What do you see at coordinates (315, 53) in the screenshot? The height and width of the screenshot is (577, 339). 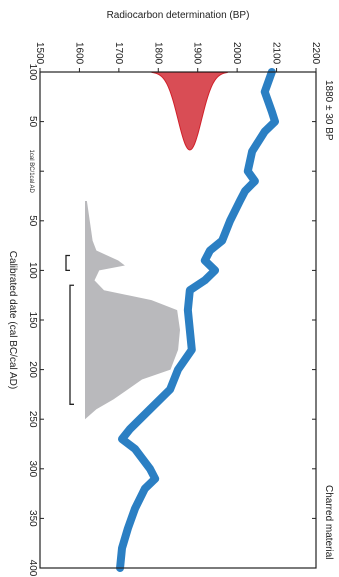 I see `x-tick-label: 2200` at bounding box center [315, 53].